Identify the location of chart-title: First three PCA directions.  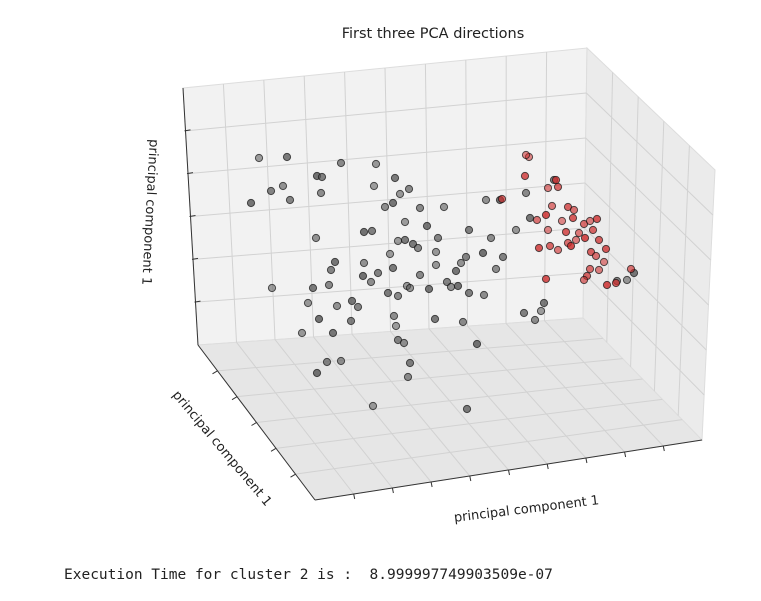
(433, 34).